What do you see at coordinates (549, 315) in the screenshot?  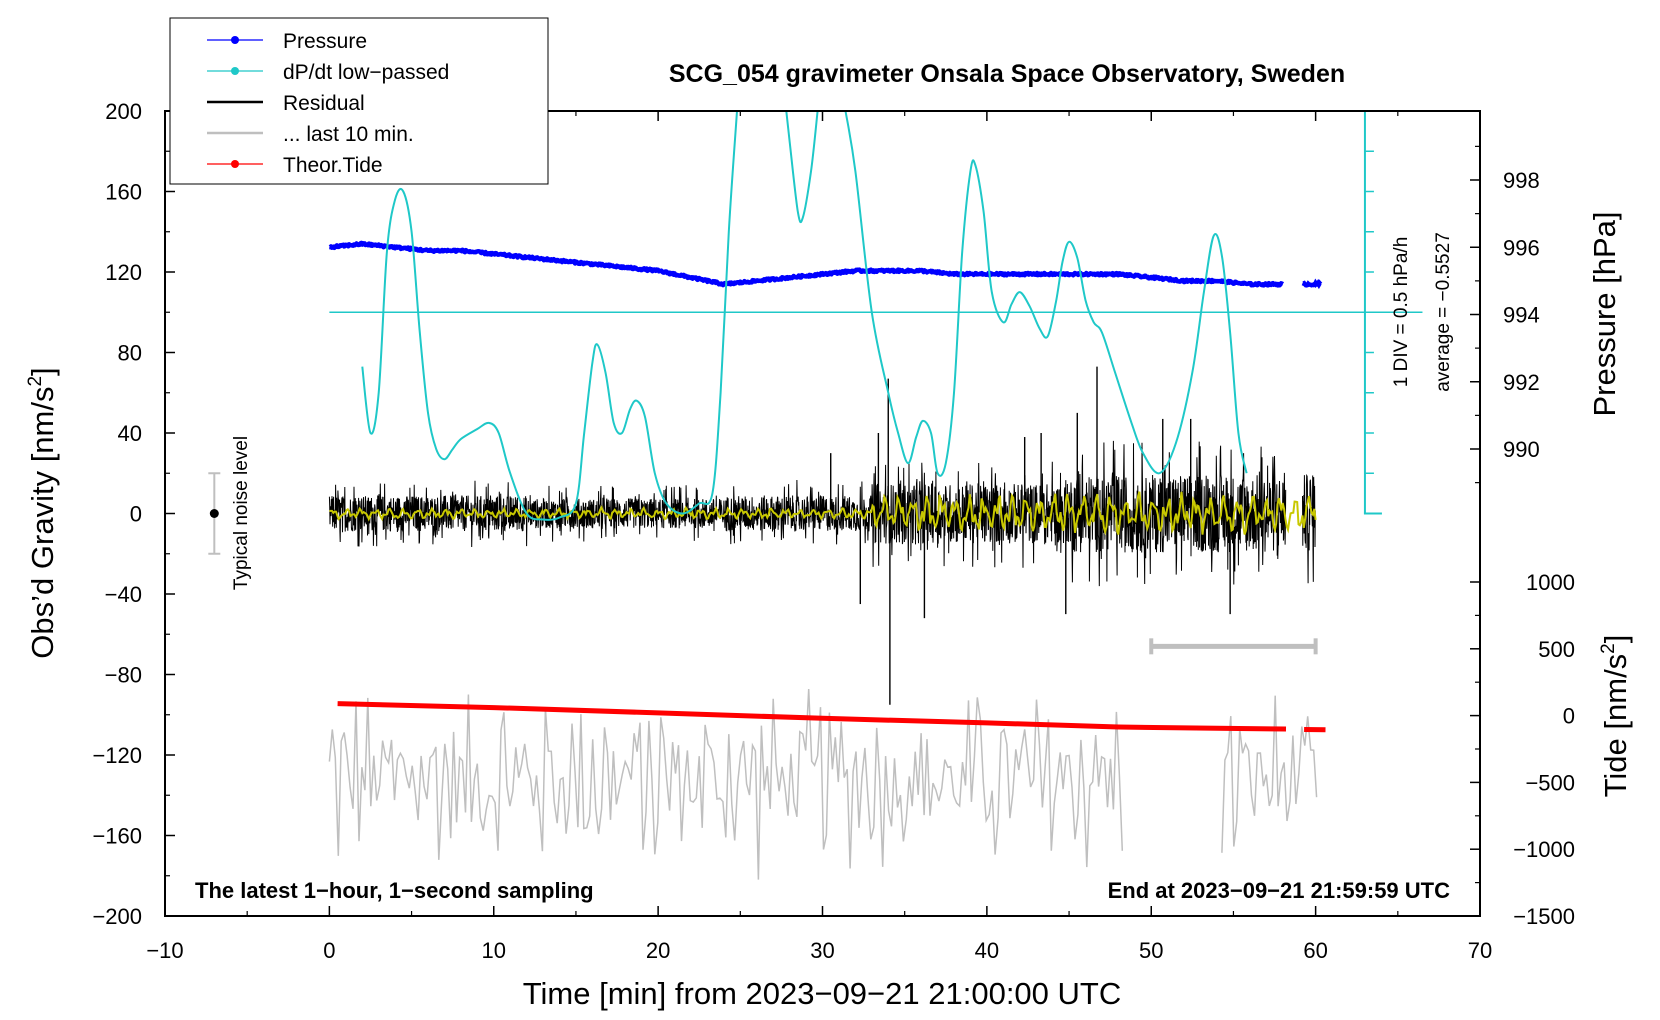 I see `dpdt-line` at bounding box center [549, 315].